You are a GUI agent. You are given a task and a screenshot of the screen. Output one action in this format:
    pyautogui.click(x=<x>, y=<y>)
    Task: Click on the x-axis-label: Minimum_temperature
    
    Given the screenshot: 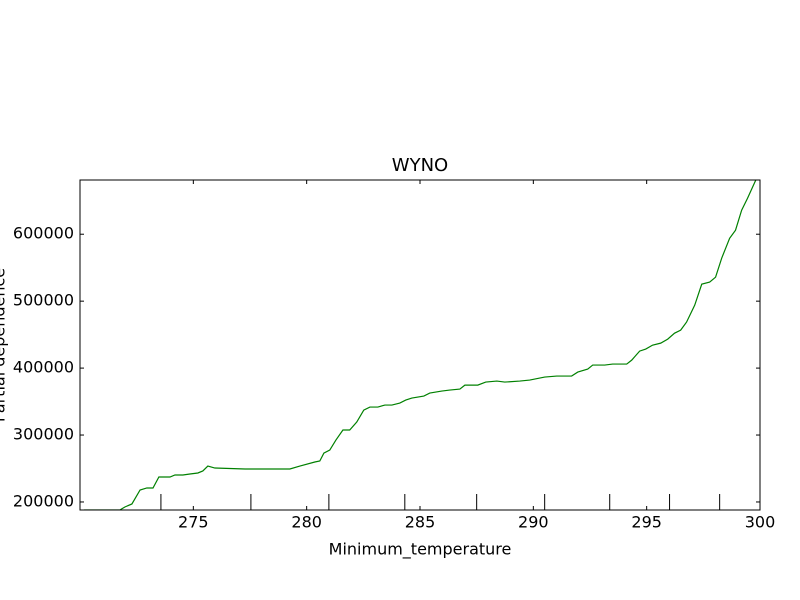 What is the action you would take?
    pyautogui.click(x=420, y=550)
    